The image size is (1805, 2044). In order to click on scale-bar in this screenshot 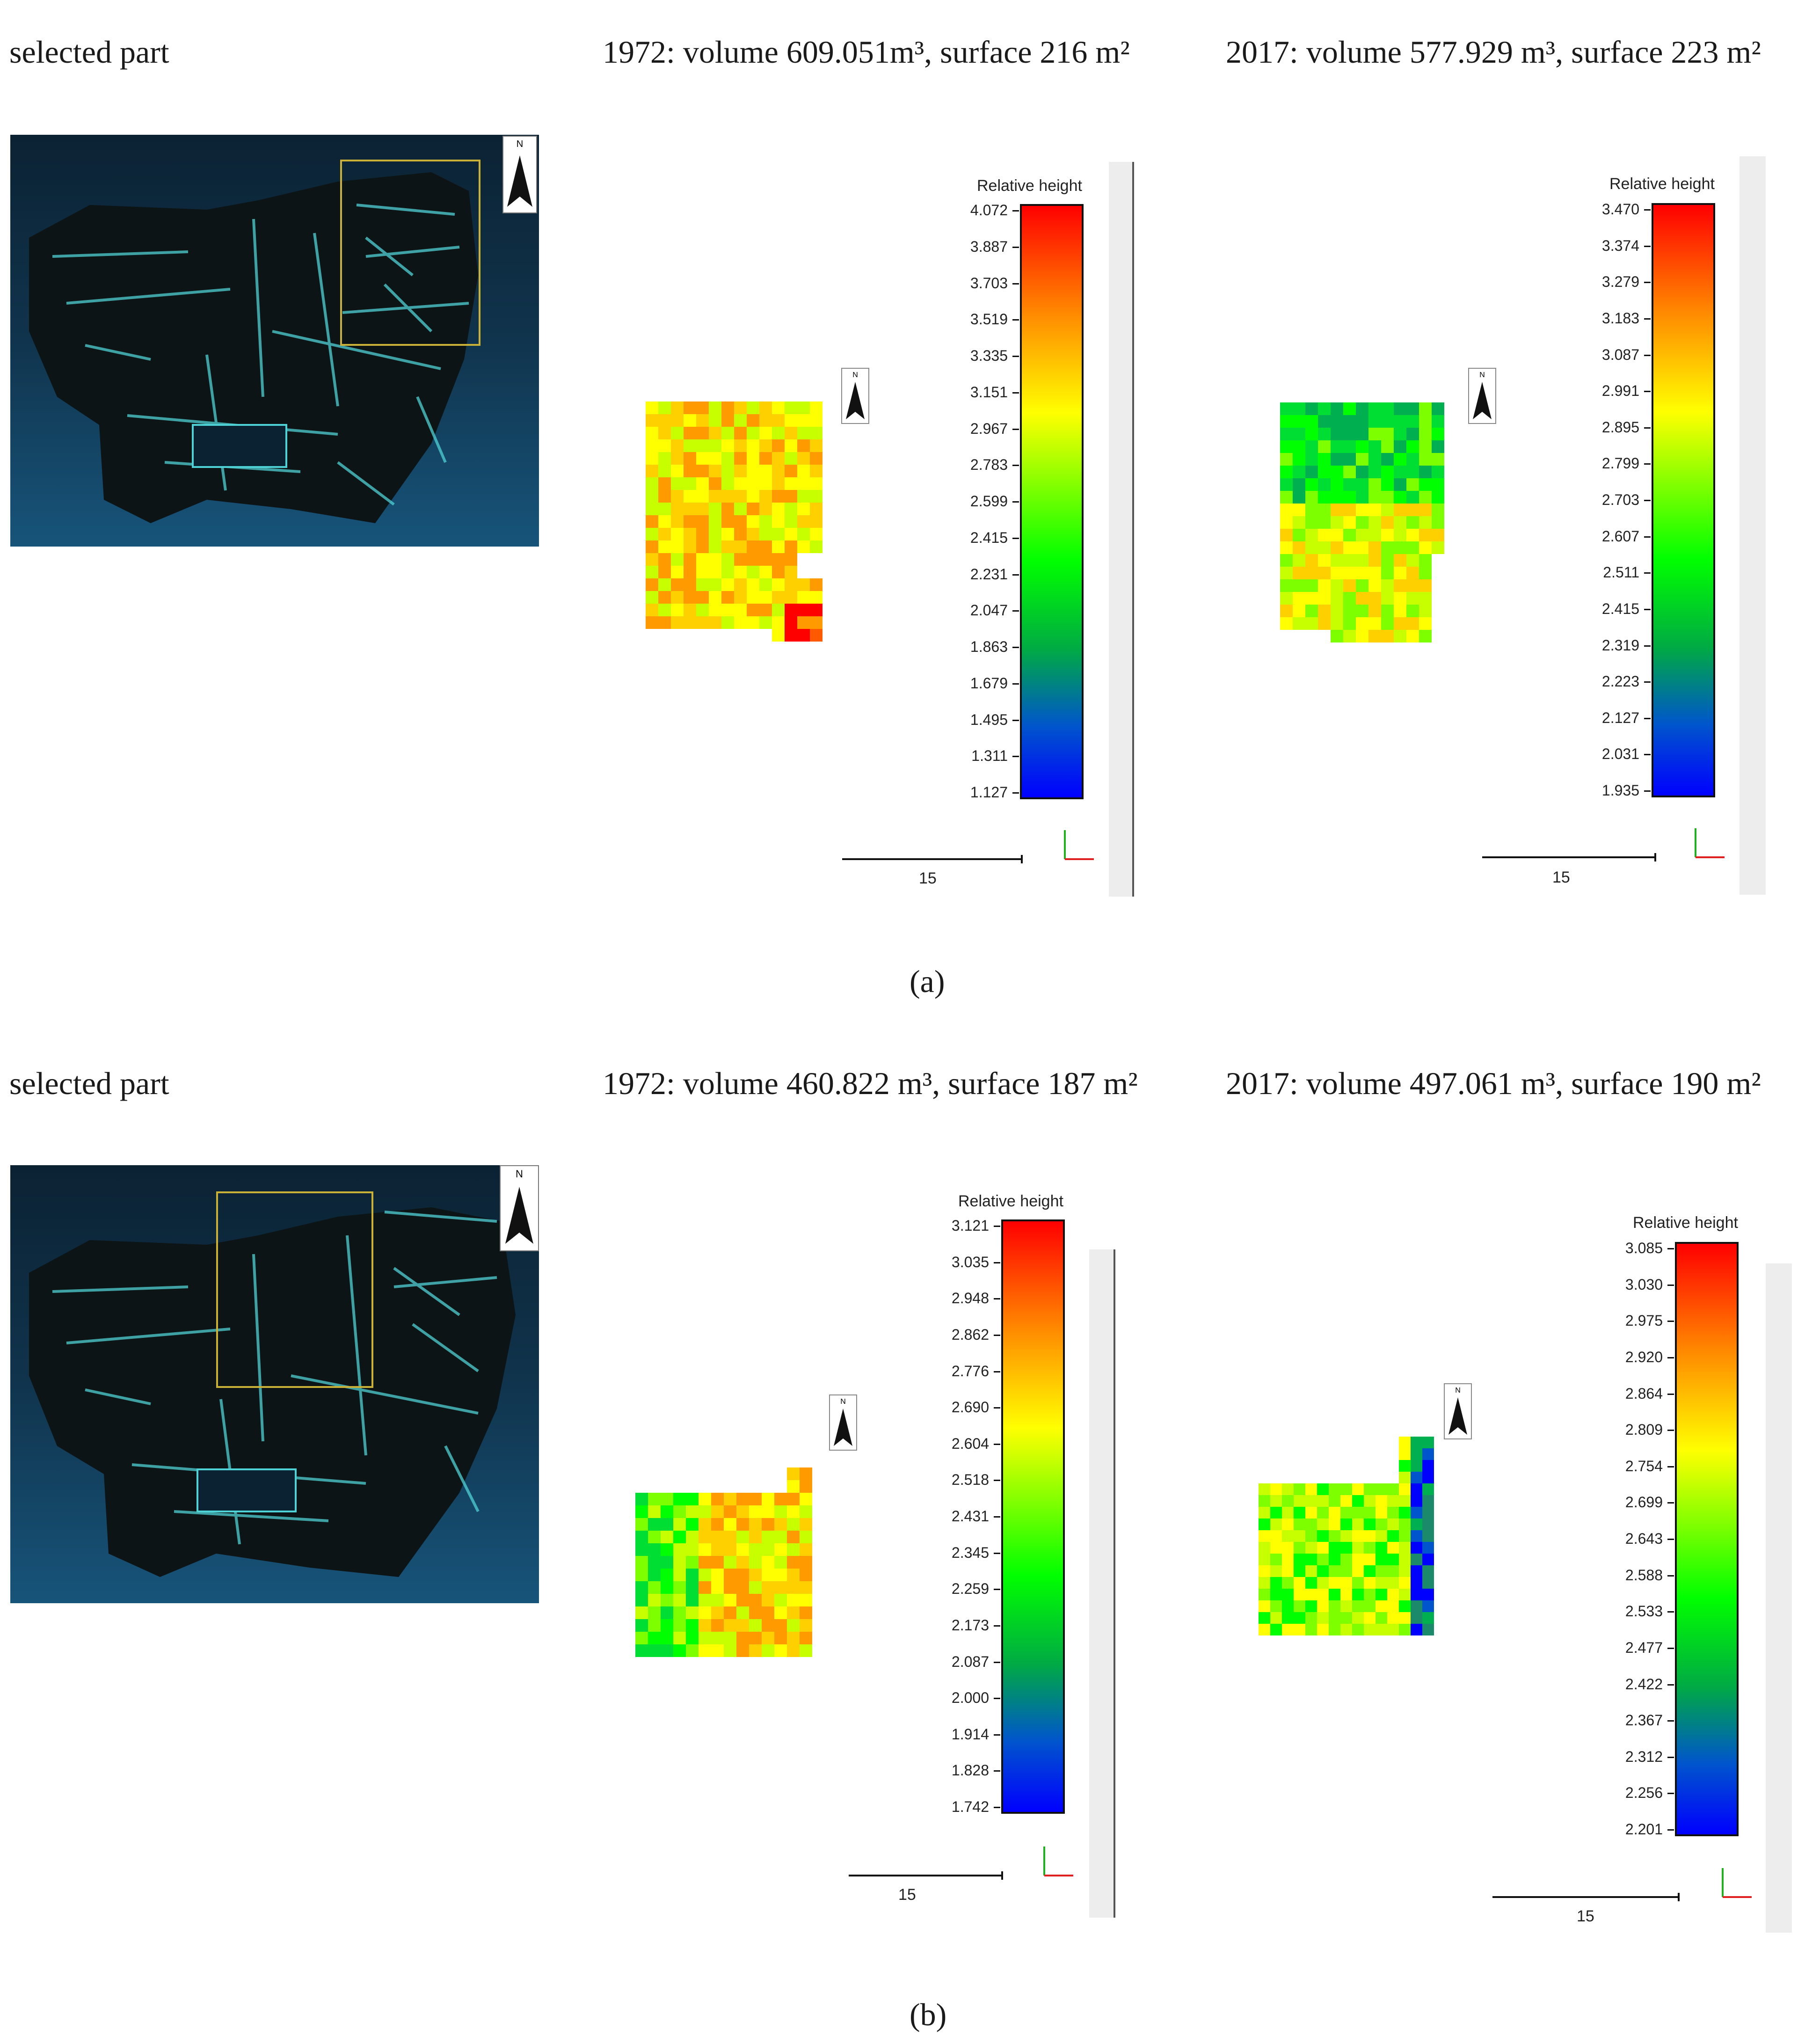, I will do `click(932, 859)`.